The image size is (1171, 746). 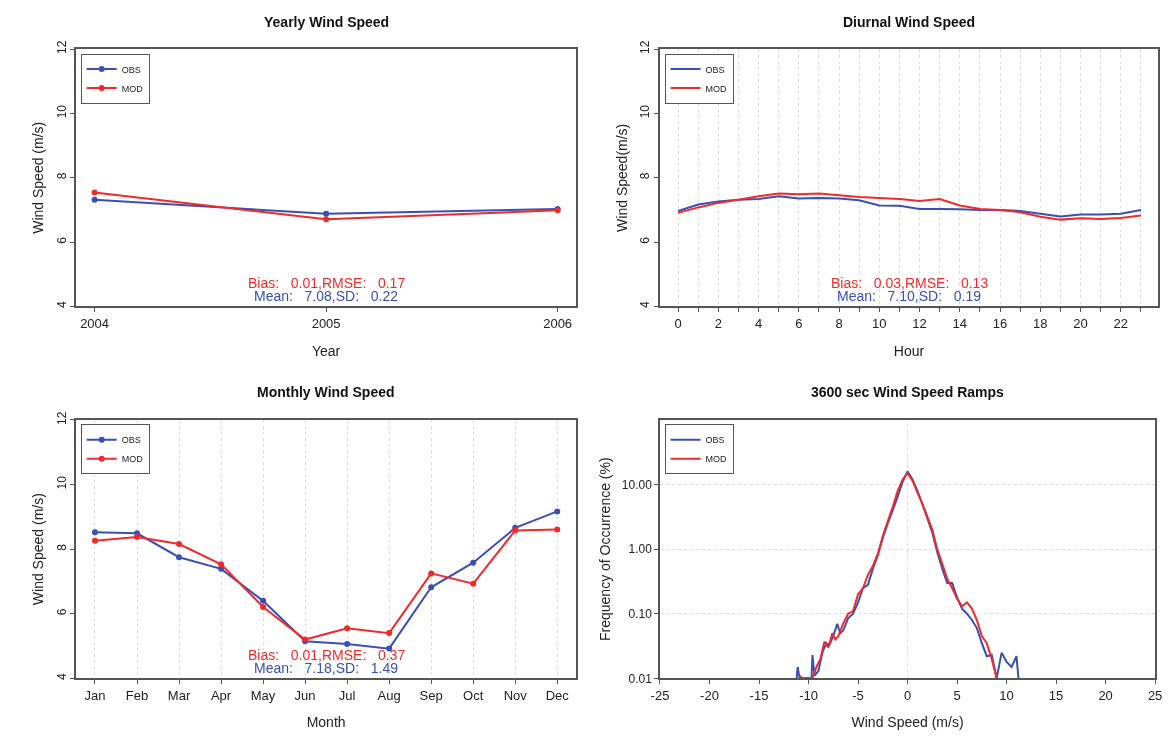 What do you see at coordinates (1121, 323) in the screenshot?
I see `x-tick-label: 22` at bounding box center [1121, 323].